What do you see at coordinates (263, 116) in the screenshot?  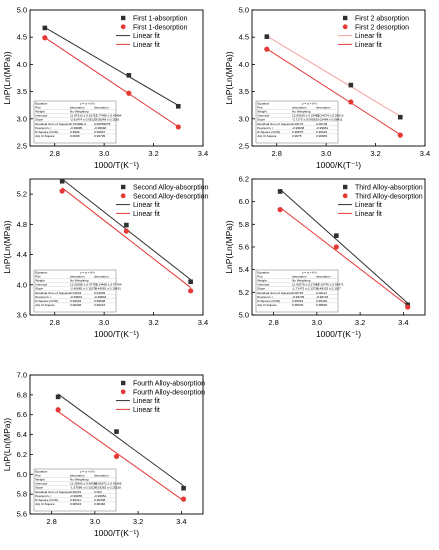 I see `fit-table-cell: Intercept` at bounding box center [263, 116].